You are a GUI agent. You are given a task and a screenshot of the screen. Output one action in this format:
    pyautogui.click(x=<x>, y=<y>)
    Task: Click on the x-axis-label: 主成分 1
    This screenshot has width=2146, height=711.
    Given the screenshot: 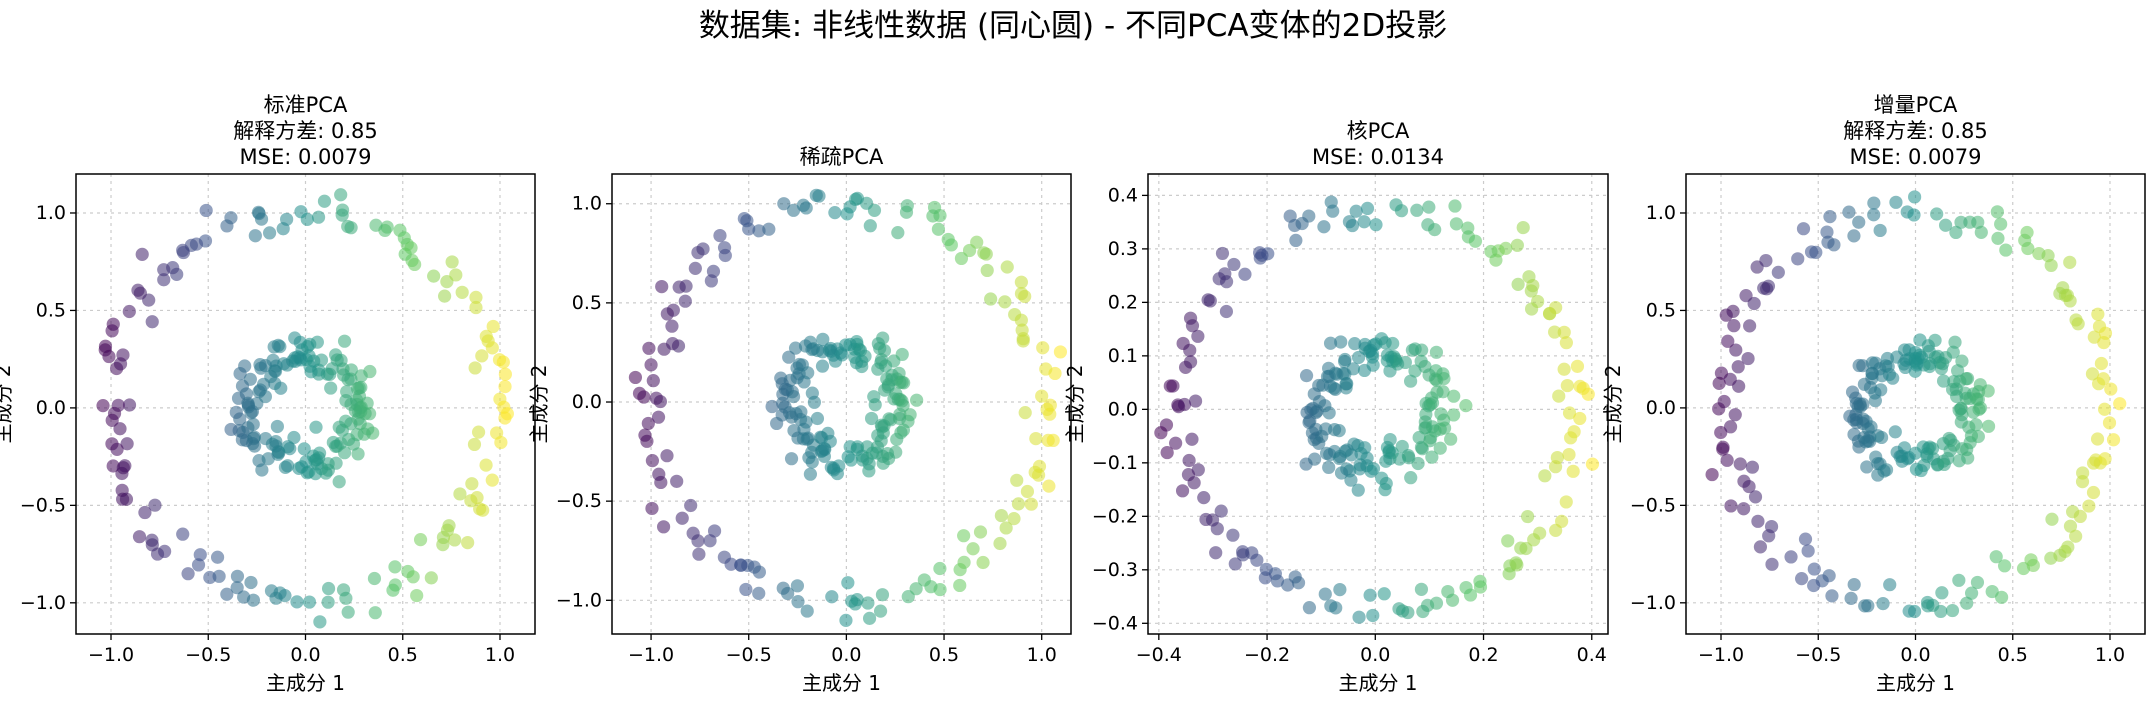 What is the action you would take?
    pyautogui.click(x=305, y=683)
    